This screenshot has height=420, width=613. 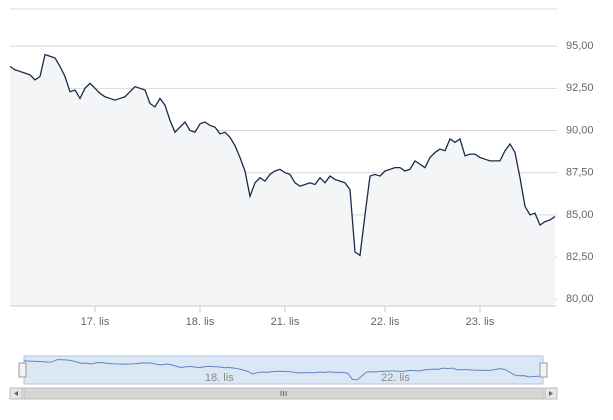 I want to click on y-tick-label: 82,50, so click(x=580, y=257).